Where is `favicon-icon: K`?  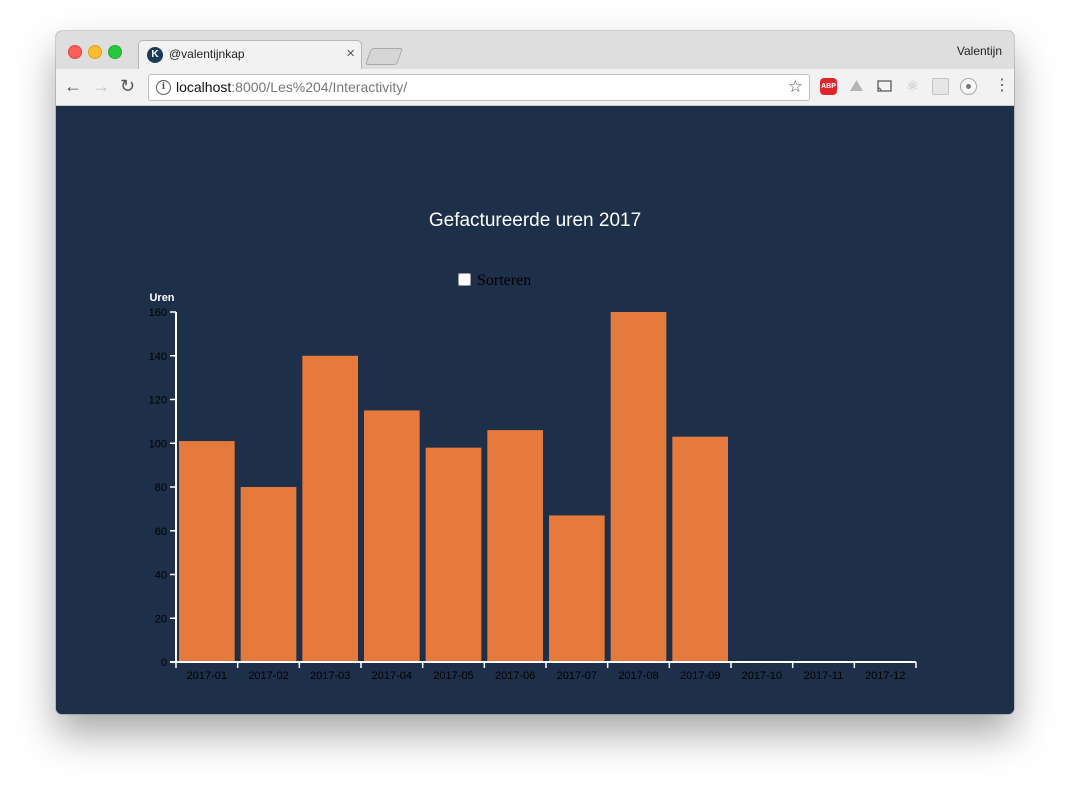 favicon-icon: K is located at coordinates (155, 55).